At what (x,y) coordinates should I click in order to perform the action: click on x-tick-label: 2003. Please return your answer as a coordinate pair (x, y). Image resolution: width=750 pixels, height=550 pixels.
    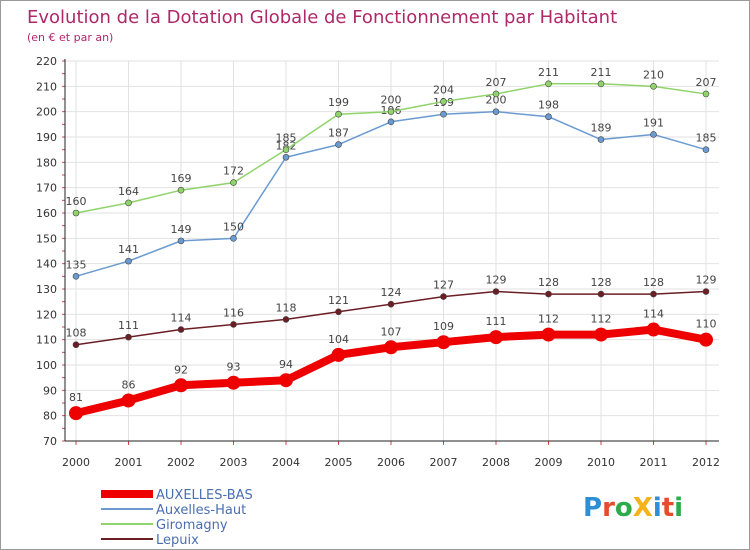
    Looking at the image, I should click on (234, 462).